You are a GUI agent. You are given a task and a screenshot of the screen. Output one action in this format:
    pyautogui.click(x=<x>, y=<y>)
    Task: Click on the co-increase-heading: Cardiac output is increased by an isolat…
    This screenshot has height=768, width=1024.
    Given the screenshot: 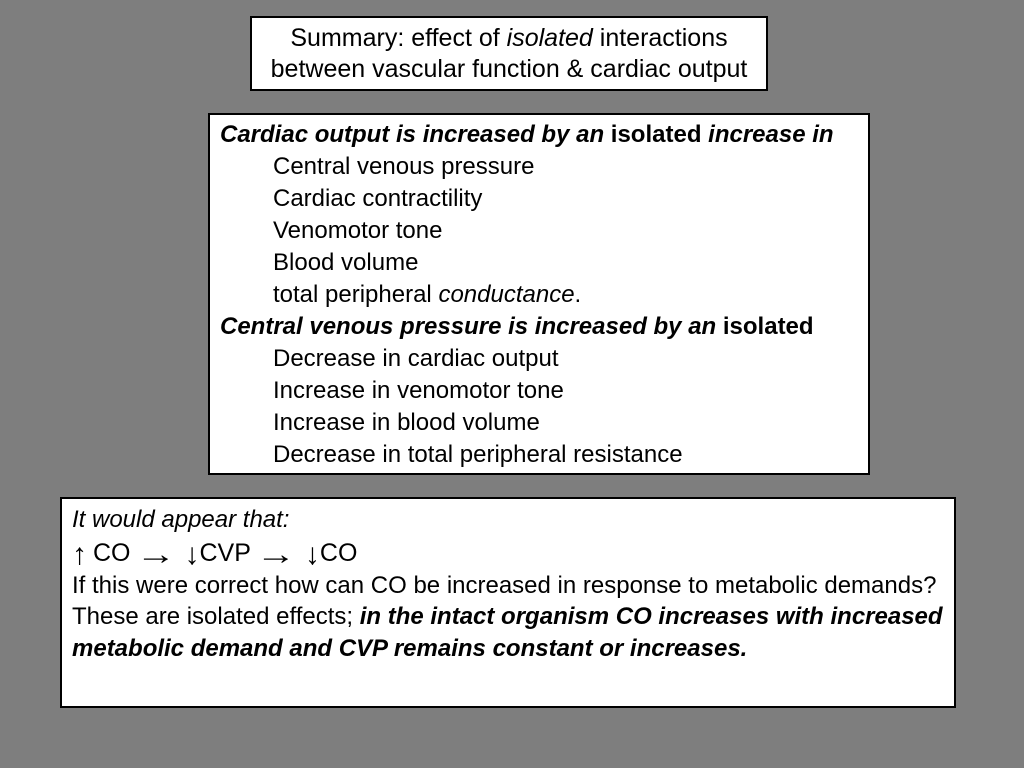 What is the action you would take?
    pyautogui.click(x=539, y=135)
    